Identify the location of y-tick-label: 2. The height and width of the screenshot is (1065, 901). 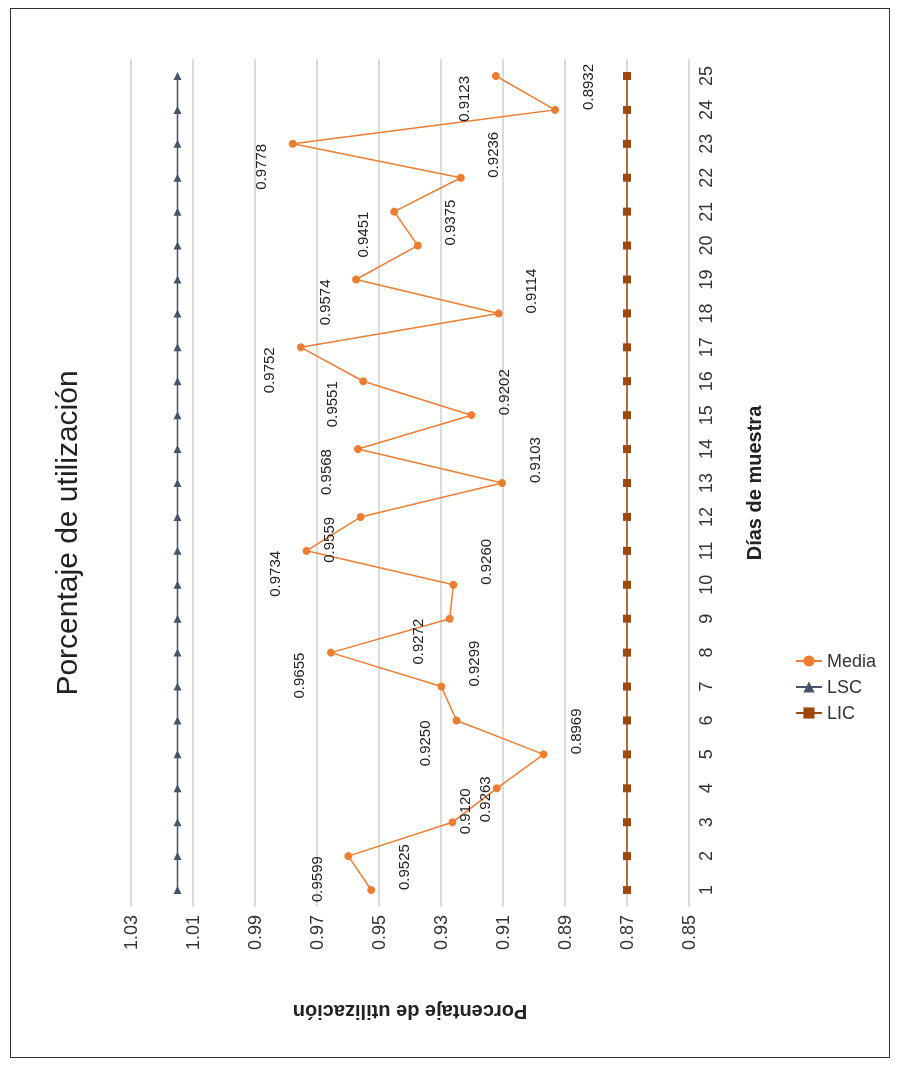
(706, 856).